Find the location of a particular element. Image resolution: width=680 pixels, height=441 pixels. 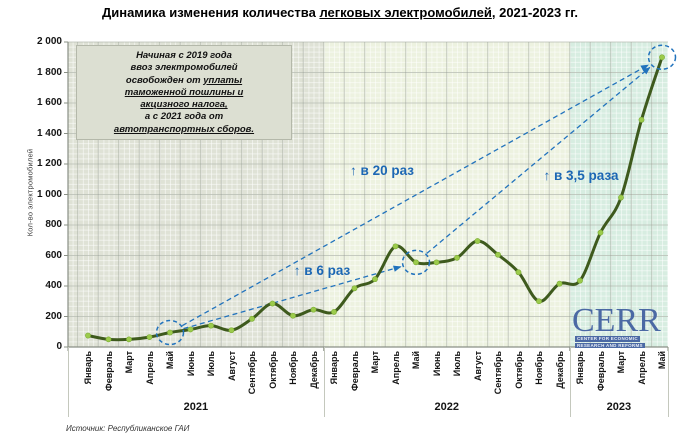

ratio-annotation-label: ↑ в 6 раз is located at coordinates (322, 270).